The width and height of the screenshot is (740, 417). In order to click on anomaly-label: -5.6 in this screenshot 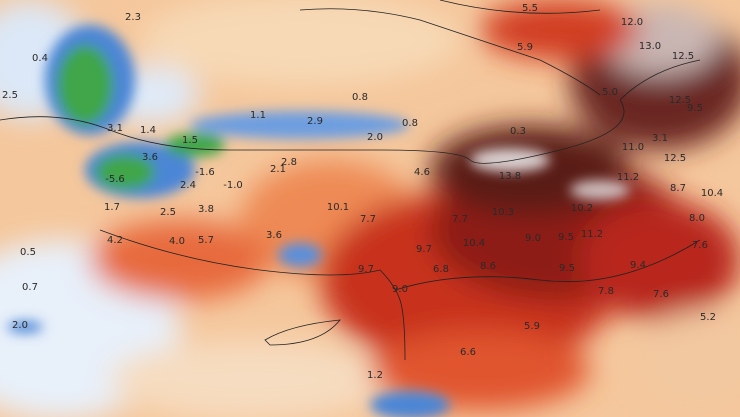, I will do `click(115, 179)`.